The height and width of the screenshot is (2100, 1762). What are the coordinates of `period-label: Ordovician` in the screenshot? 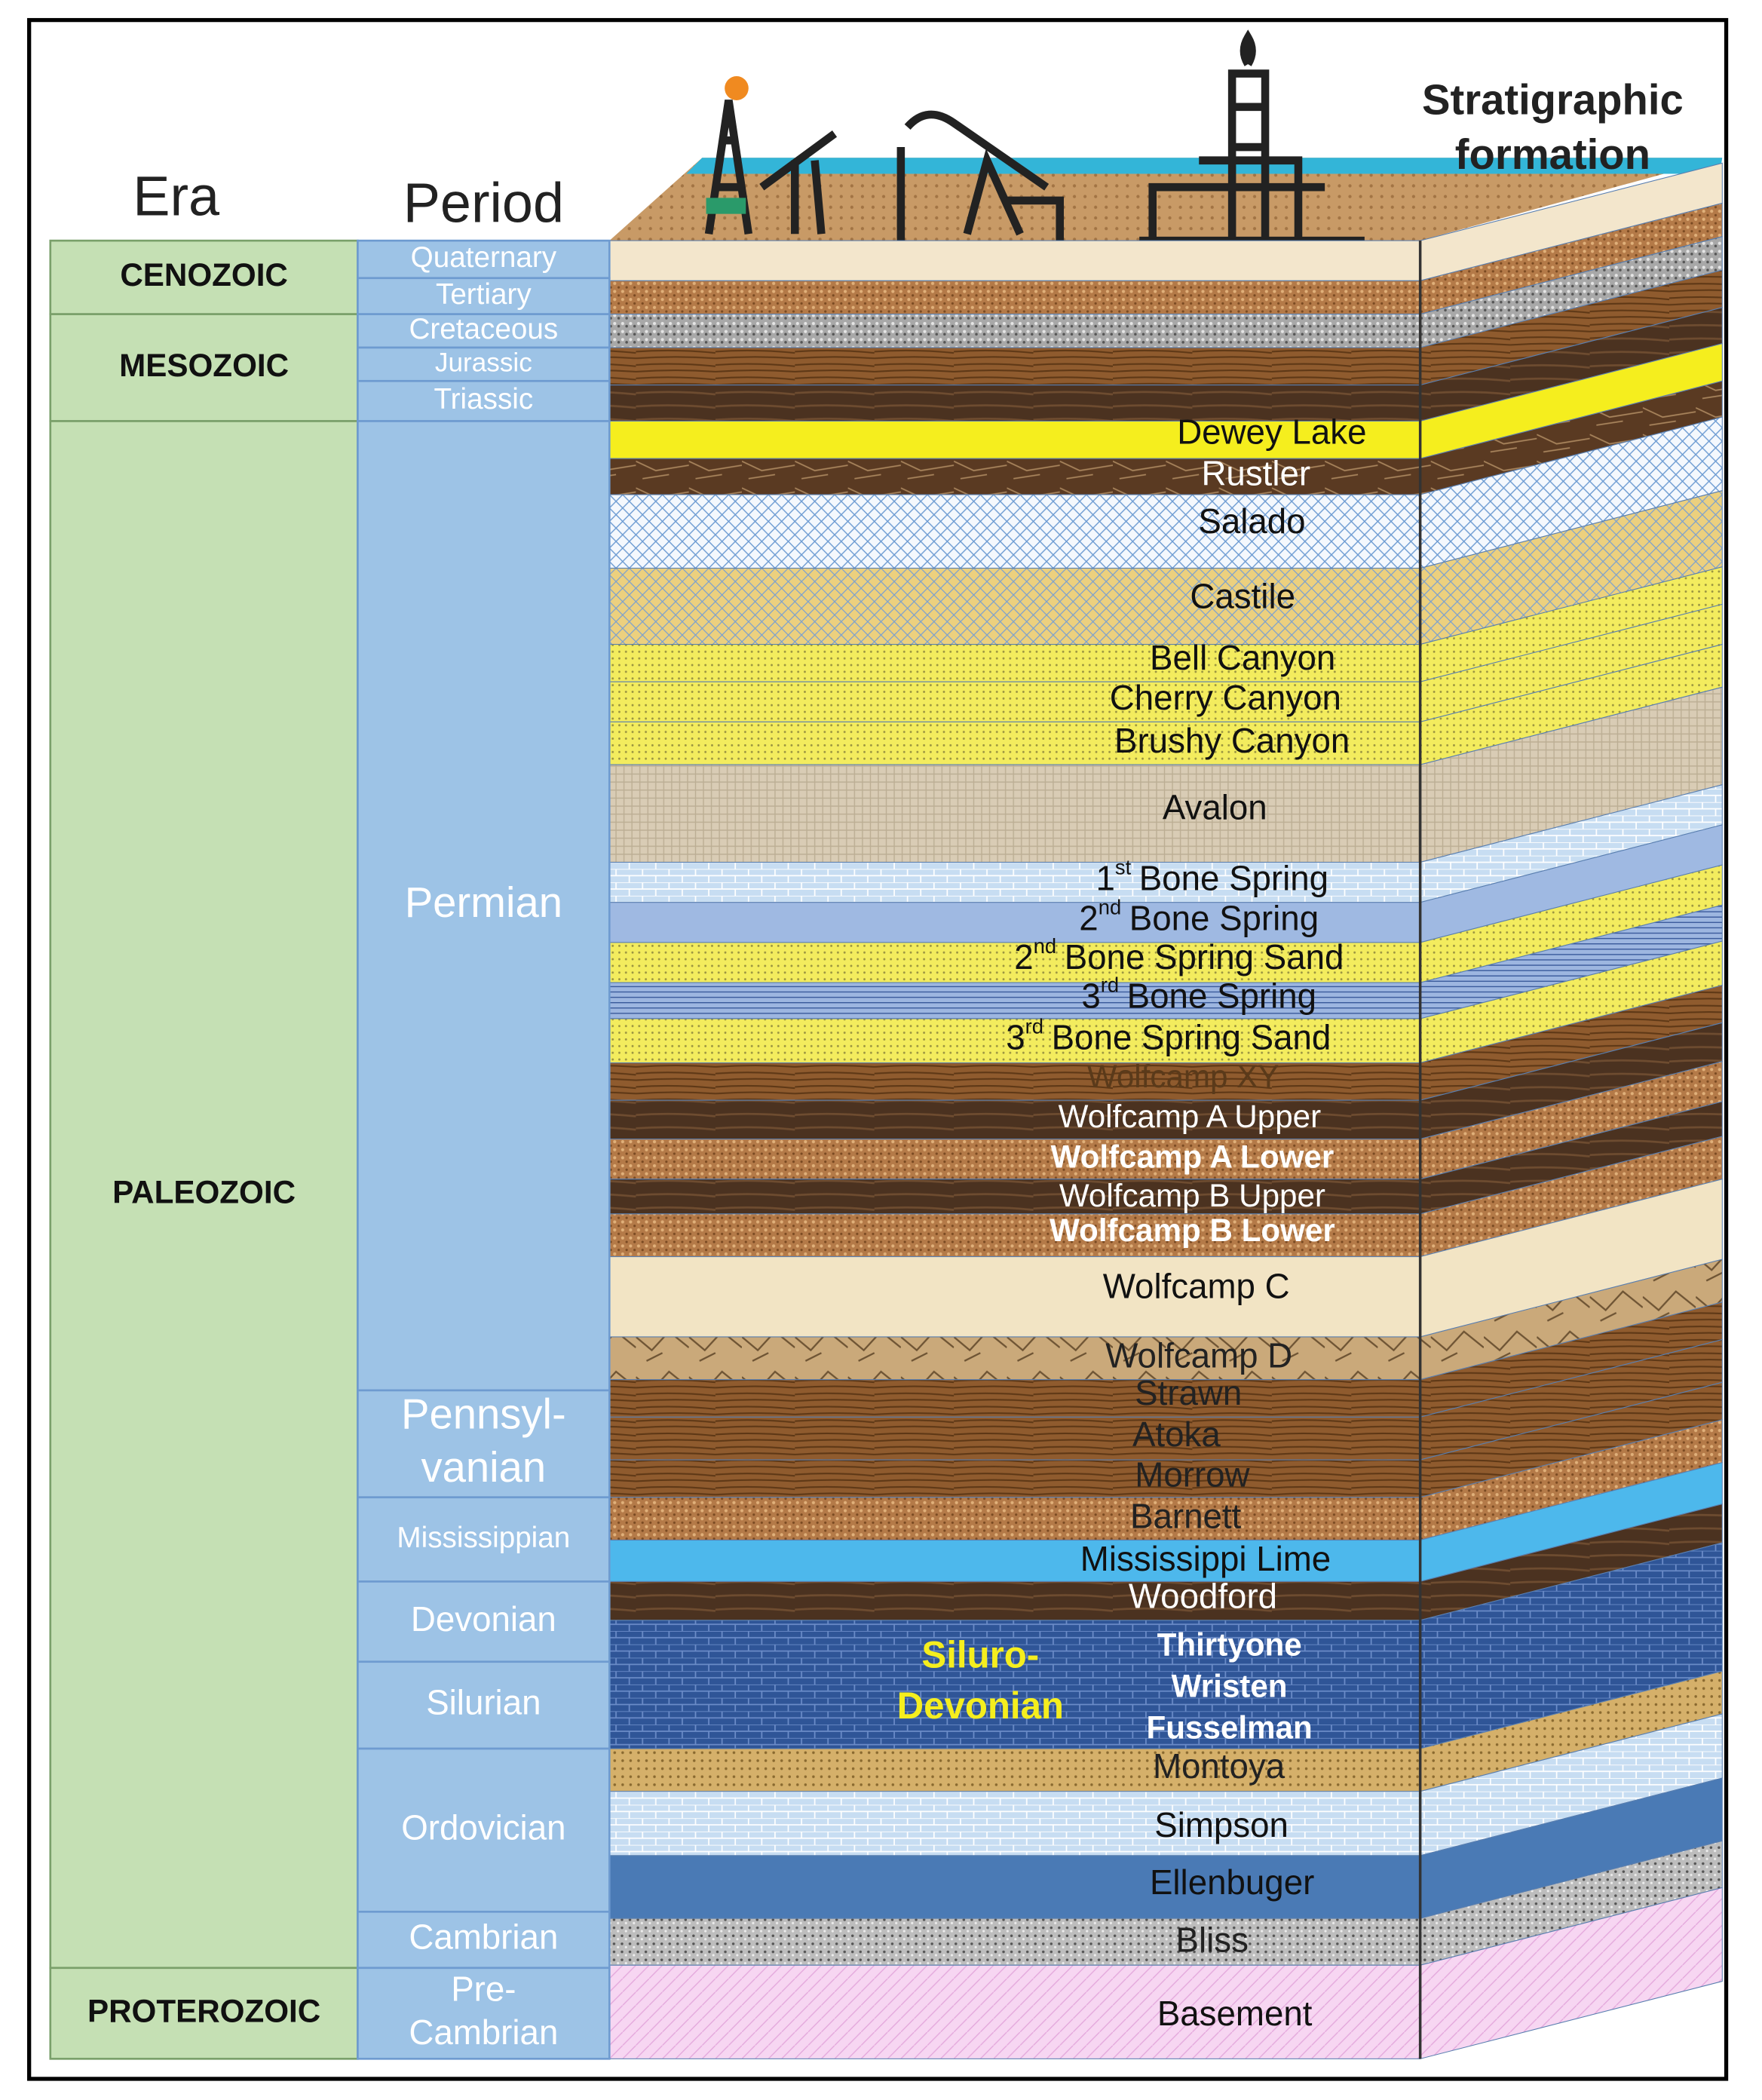 It's located at (483, 1827).